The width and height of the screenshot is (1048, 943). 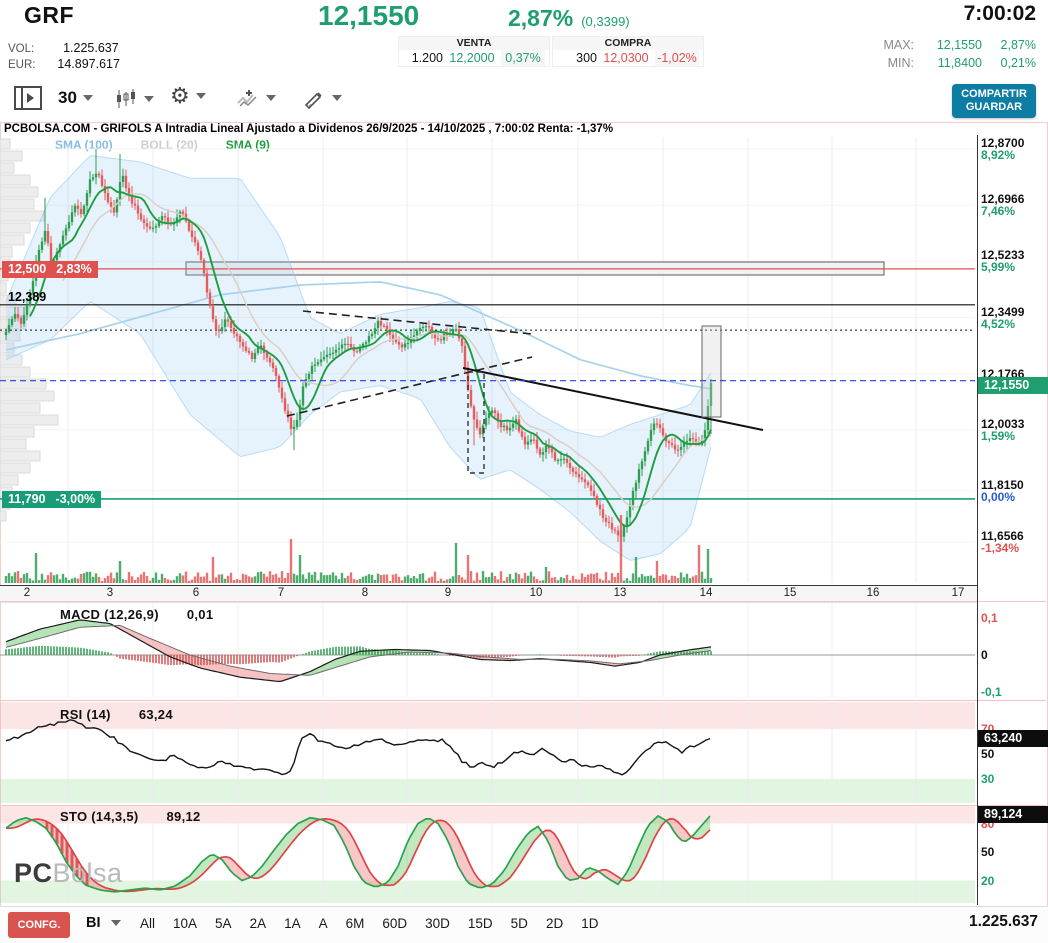 I want to click on range-1a: 1A, so click(x=292, y=923).